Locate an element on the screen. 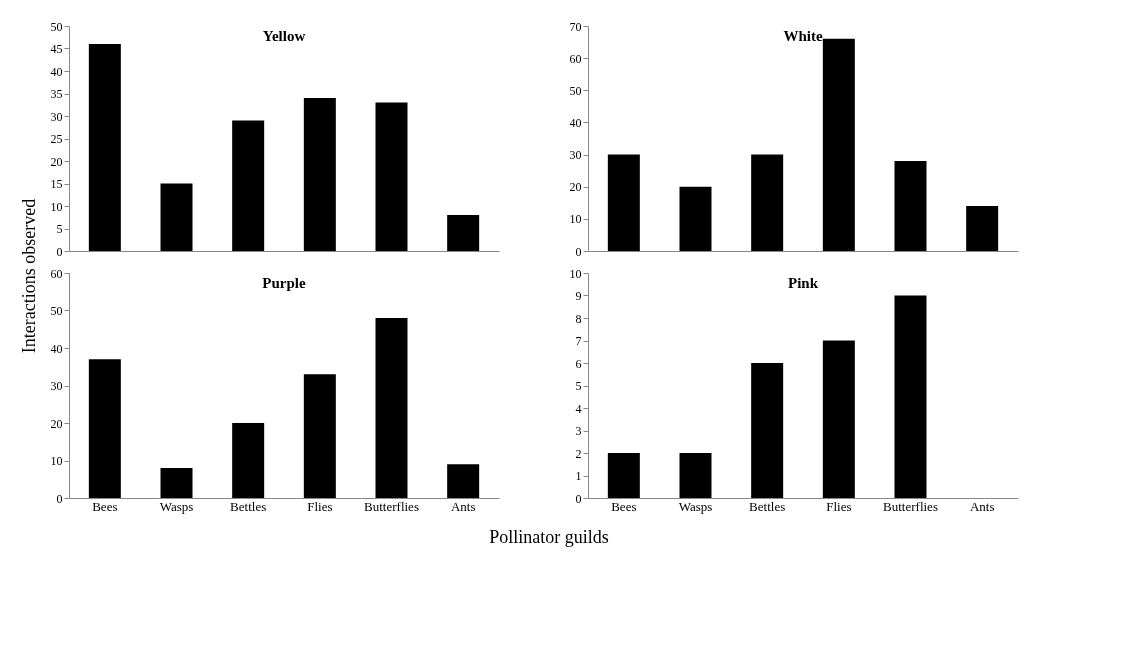  y-axis-title: Interactions observed is located at coordinates (29, 276).